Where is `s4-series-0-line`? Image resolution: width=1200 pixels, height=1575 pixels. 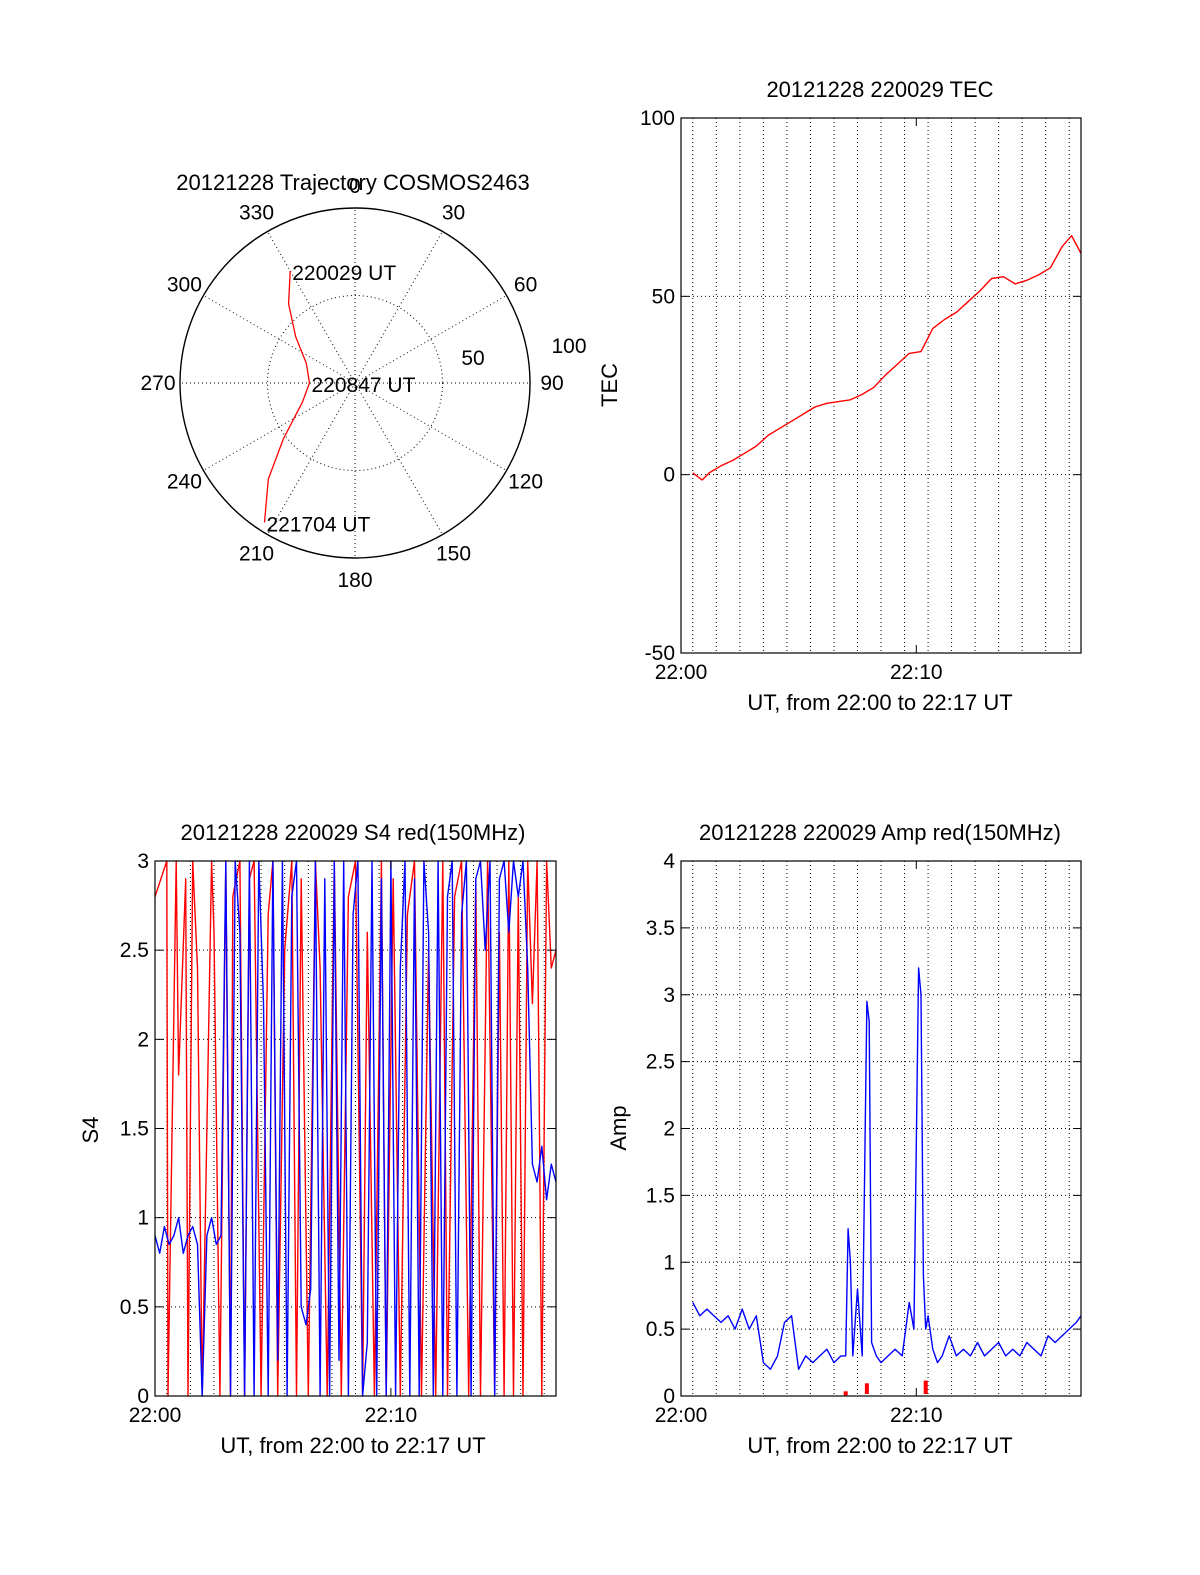 s4-series-0-line is located at coordinates (355, 1128).